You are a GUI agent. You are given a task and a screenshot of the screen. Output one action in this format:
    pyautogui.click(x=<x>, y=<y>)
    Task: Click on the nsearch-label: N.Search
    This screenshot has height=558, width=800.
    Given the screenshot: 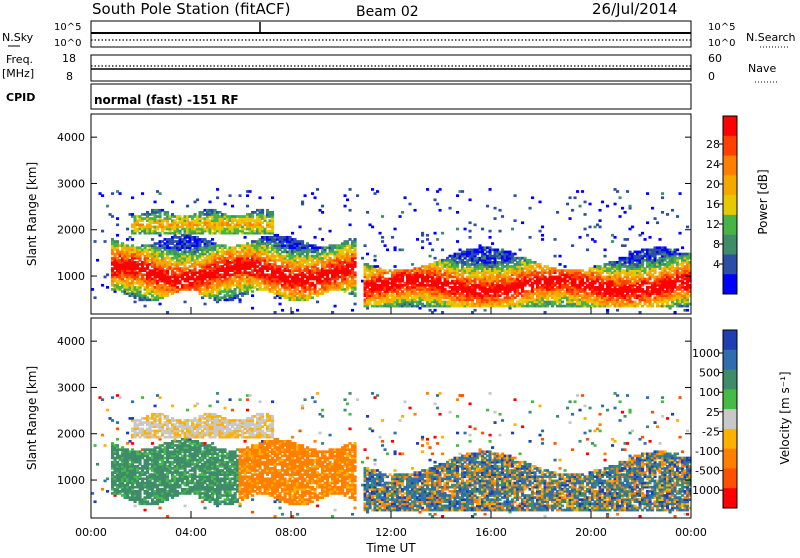 What is the action you would take?
    pyautogui.click(x=771, y=37)
    